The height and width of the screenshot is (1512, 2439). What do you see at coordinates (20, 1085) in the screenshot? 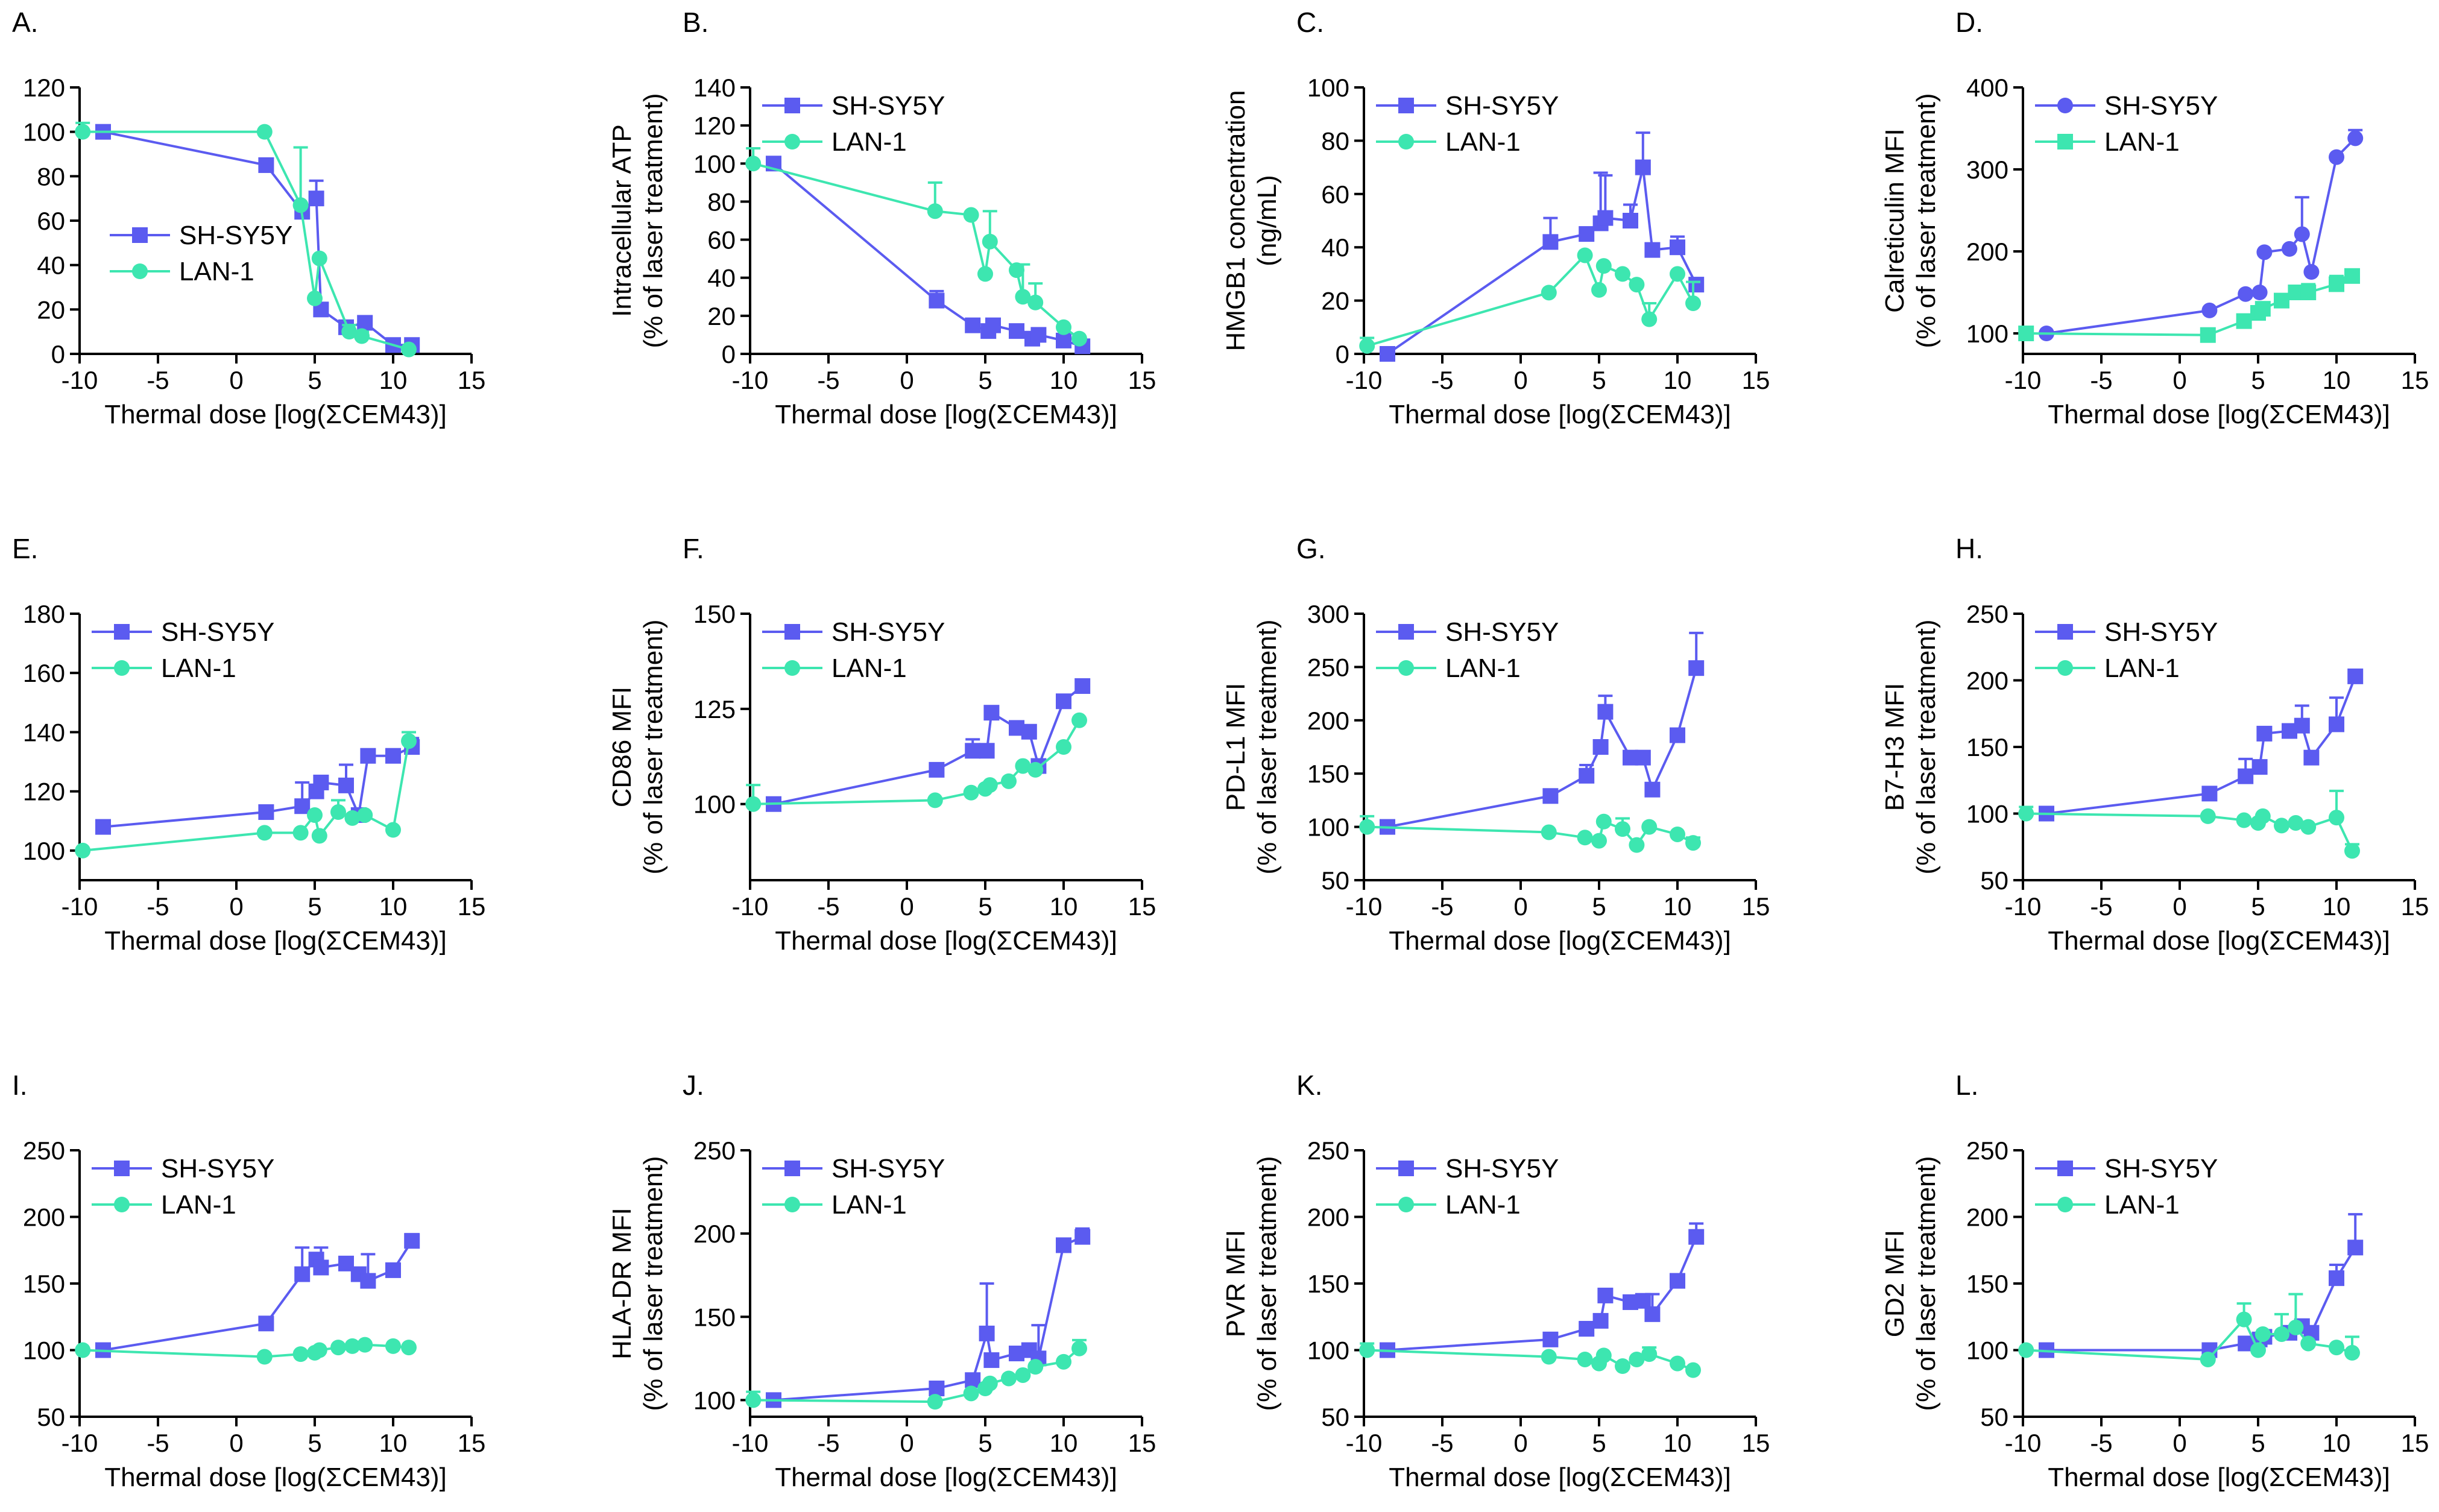
I see `panel-letter: I.` at bounding box center [20, 1085].